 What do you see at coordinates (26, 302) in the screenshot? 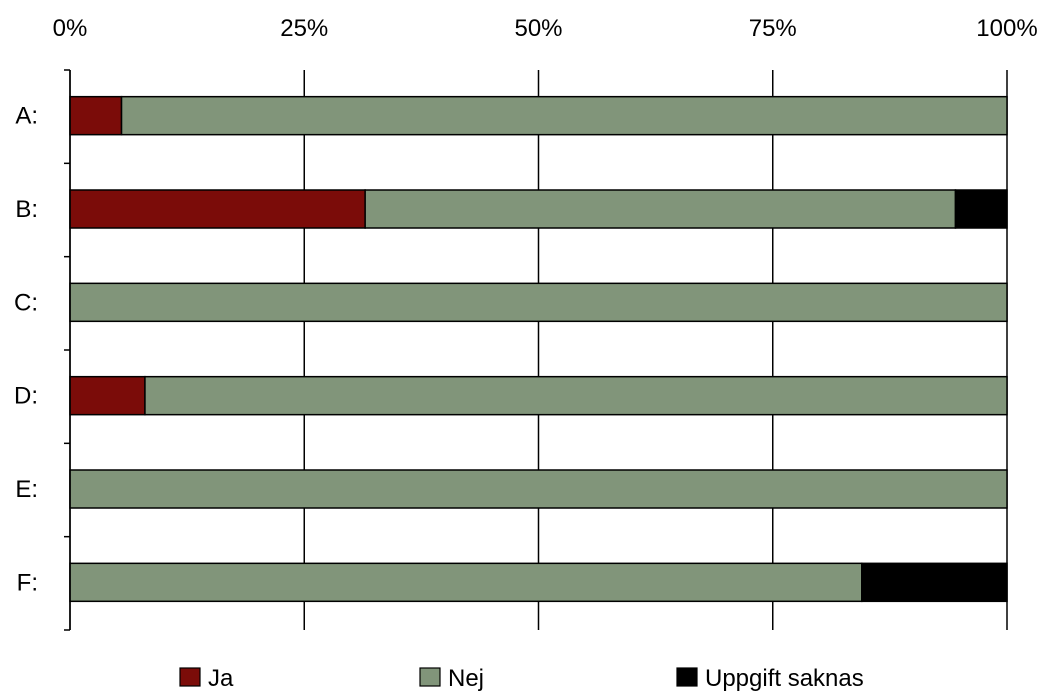
I see `category-label: C:` at bounding box center [26, 302].